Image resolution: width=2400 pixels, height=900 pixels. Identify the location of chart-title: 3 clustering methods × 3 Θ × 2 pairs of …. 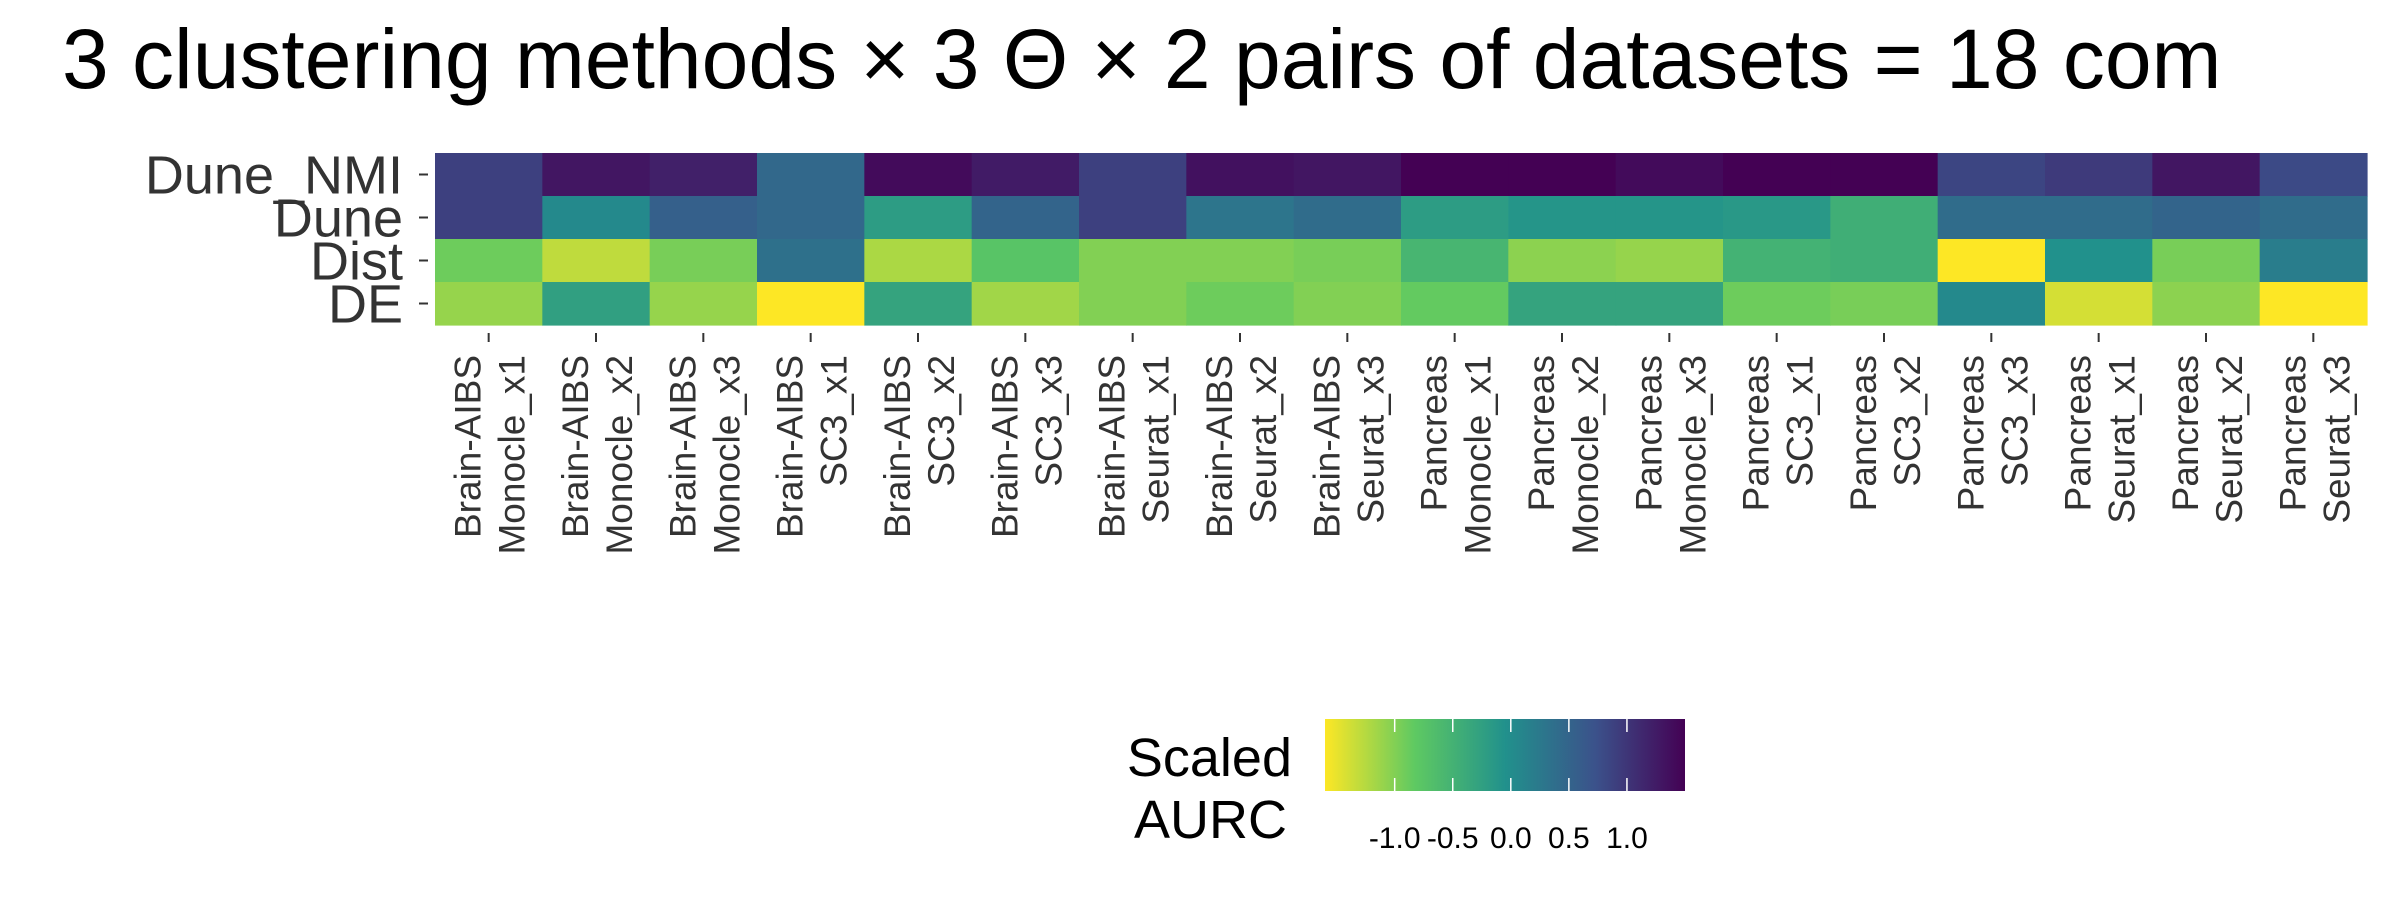
(1142, 59).